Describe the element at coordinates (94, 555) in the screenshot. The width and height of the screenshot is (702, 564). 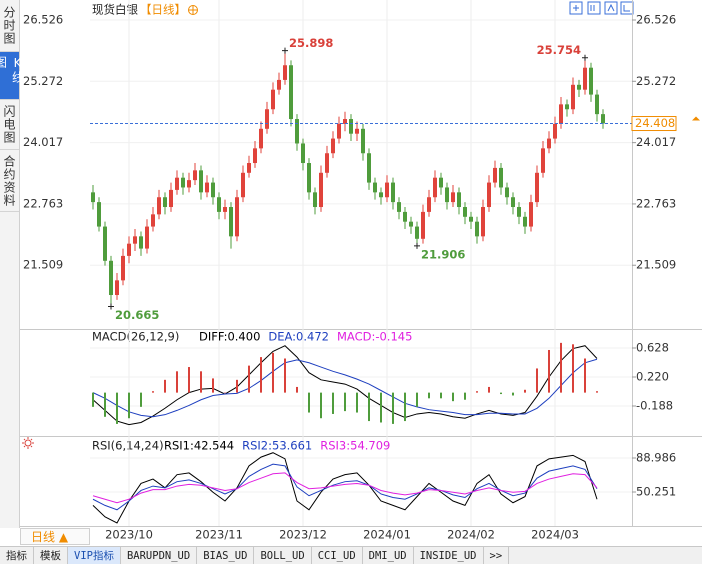
I see `bottom-tab: VIP指标` at that location.